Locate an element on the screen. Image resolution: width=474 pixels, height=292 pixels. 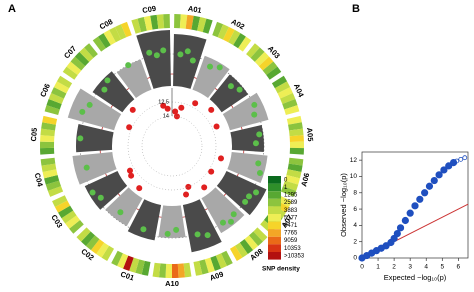
chromosome-label: A05 is located at coordinates (310, 134).